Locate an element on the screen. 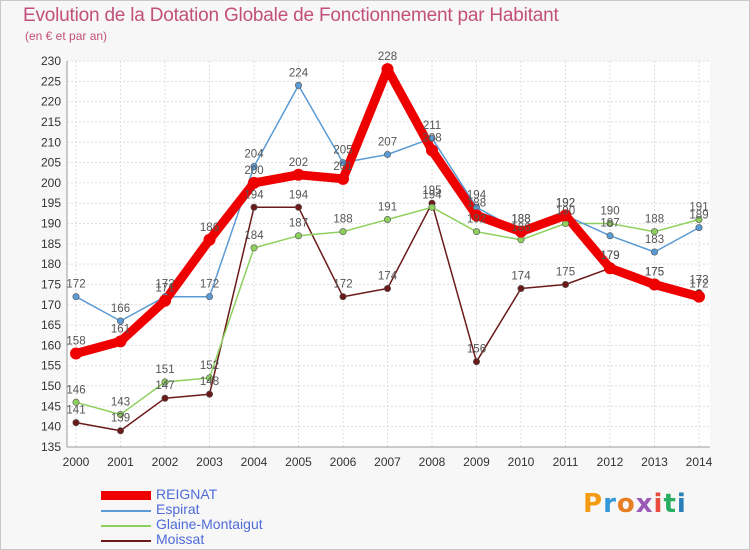  data-label: 192 is located at coordinates (565, 203).